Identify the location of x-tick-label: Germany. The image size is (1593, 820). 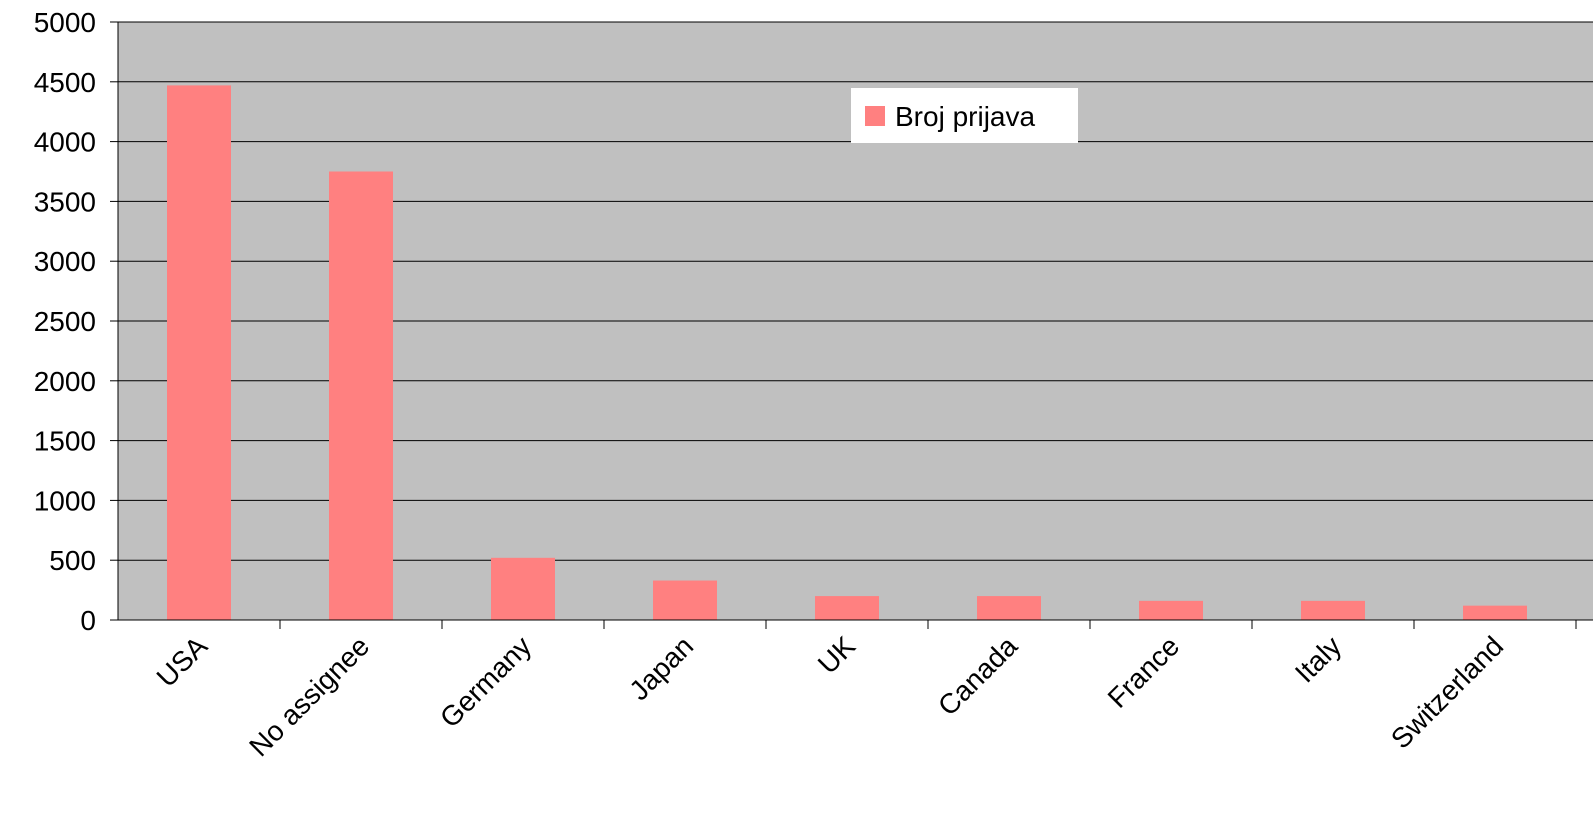
(485, 681).